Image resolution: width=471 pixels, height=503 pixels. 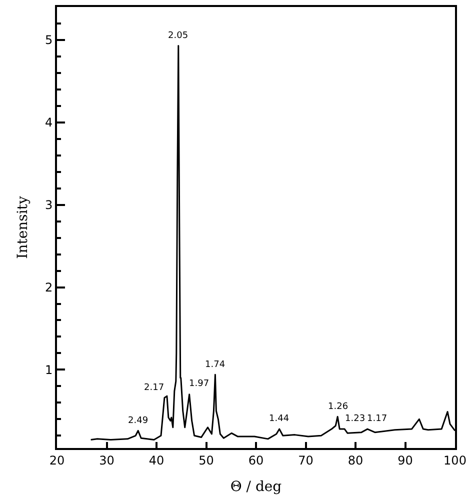 What do you see at coordinates (57, 460) in the screenshot?
I see `x-tick-label: 20` at bounding box center [57, 460].